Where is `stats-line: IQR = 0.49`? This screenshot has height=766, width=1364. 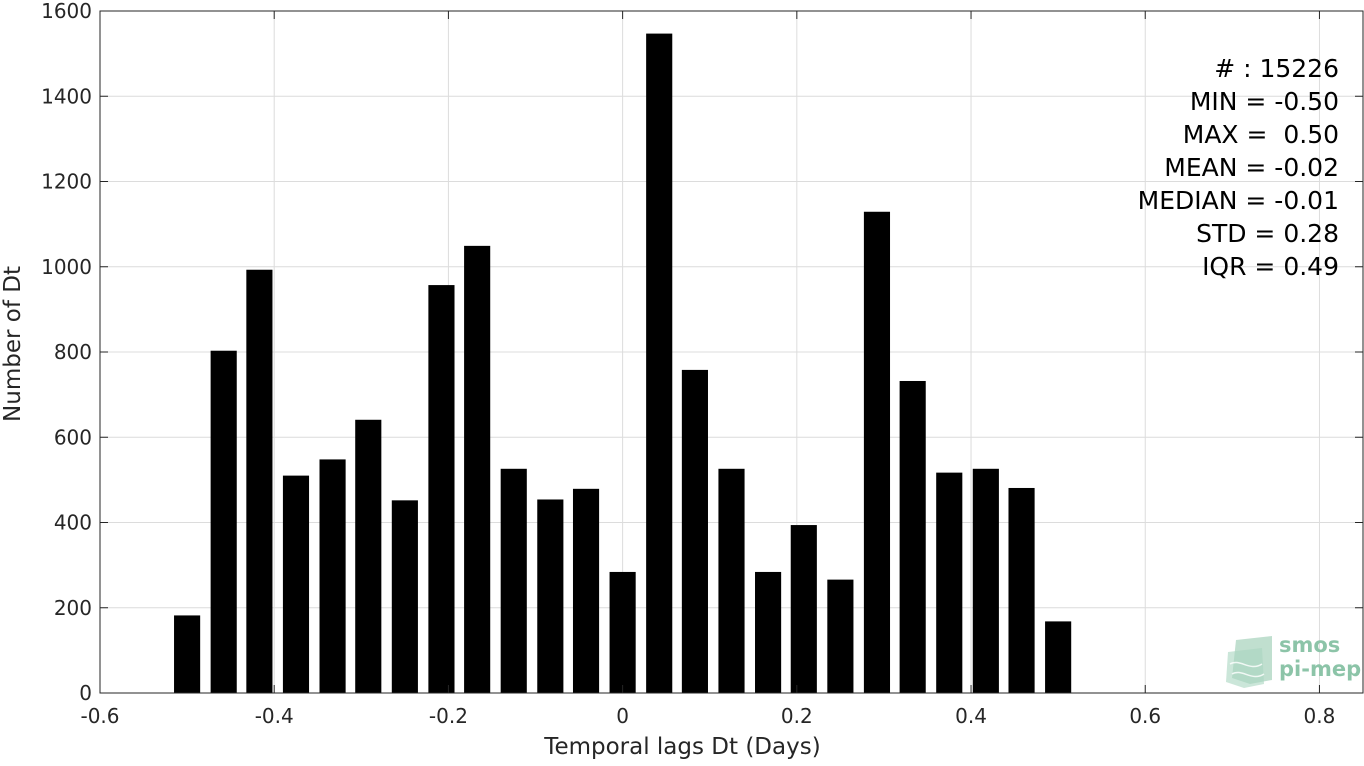
stats-line: IQR = 0.49 is located at coordinates (1270, 266).